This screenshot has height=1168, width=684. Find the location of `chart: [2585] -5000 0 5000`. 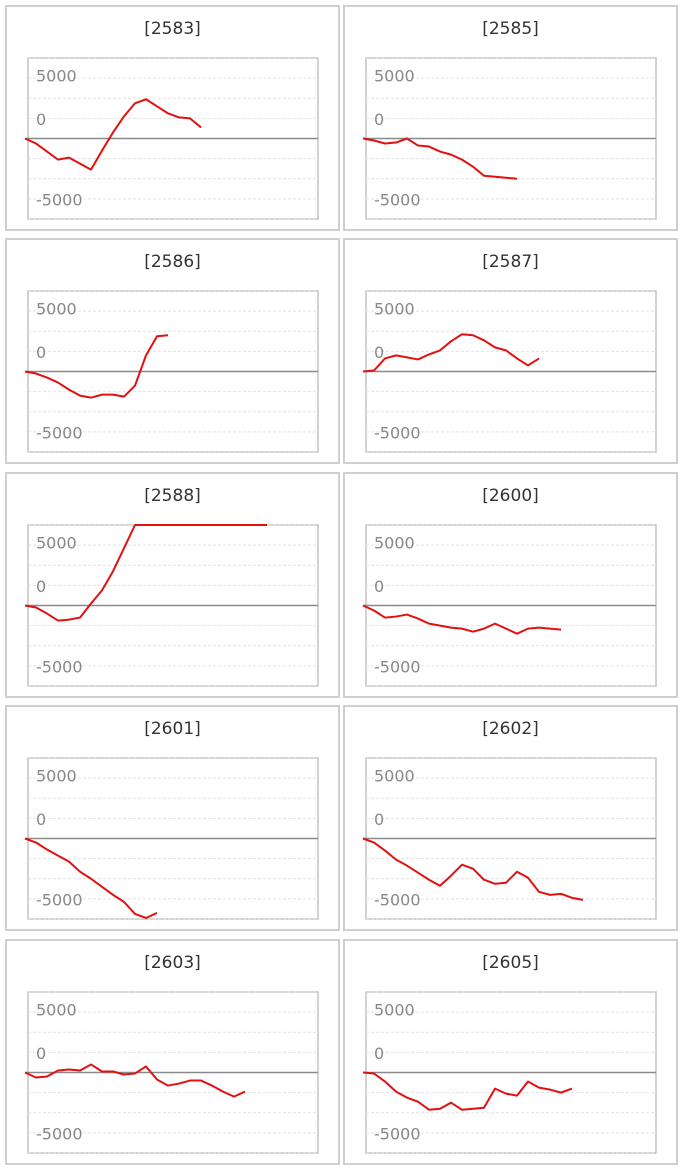

chart: [2585] -5000 0 5000 is located at coordinates (509, 119).